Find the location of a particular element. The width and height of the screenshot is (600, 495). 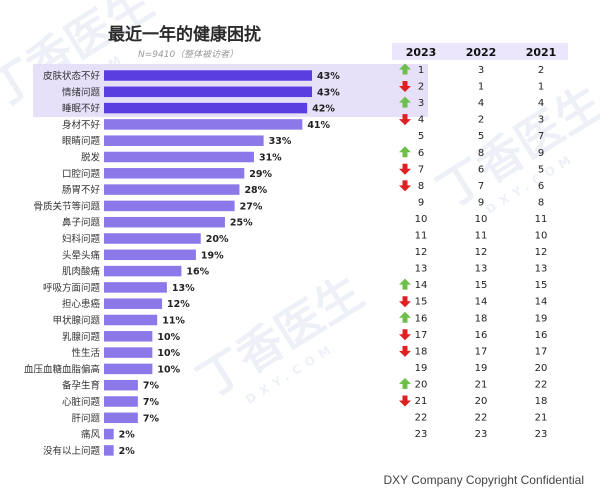

category-label: 没有以上问题 is located at coordinates (72, 451).